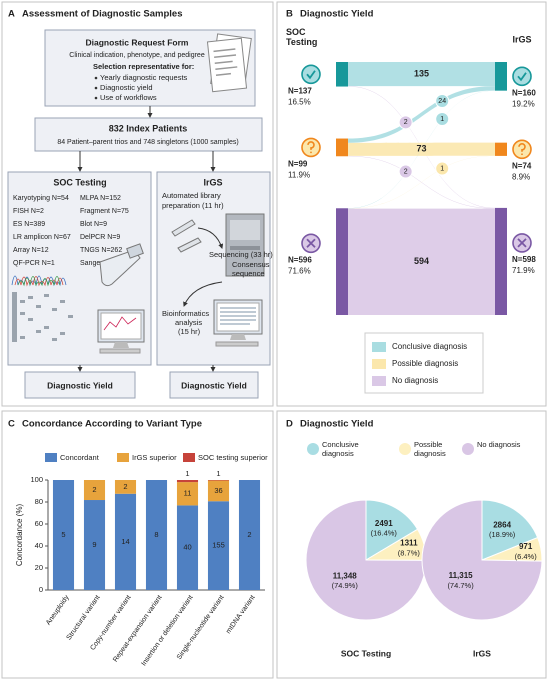  Describe the element at coordinates (11, 14) in the screenshot. I see `panel-letter: A` at that location.